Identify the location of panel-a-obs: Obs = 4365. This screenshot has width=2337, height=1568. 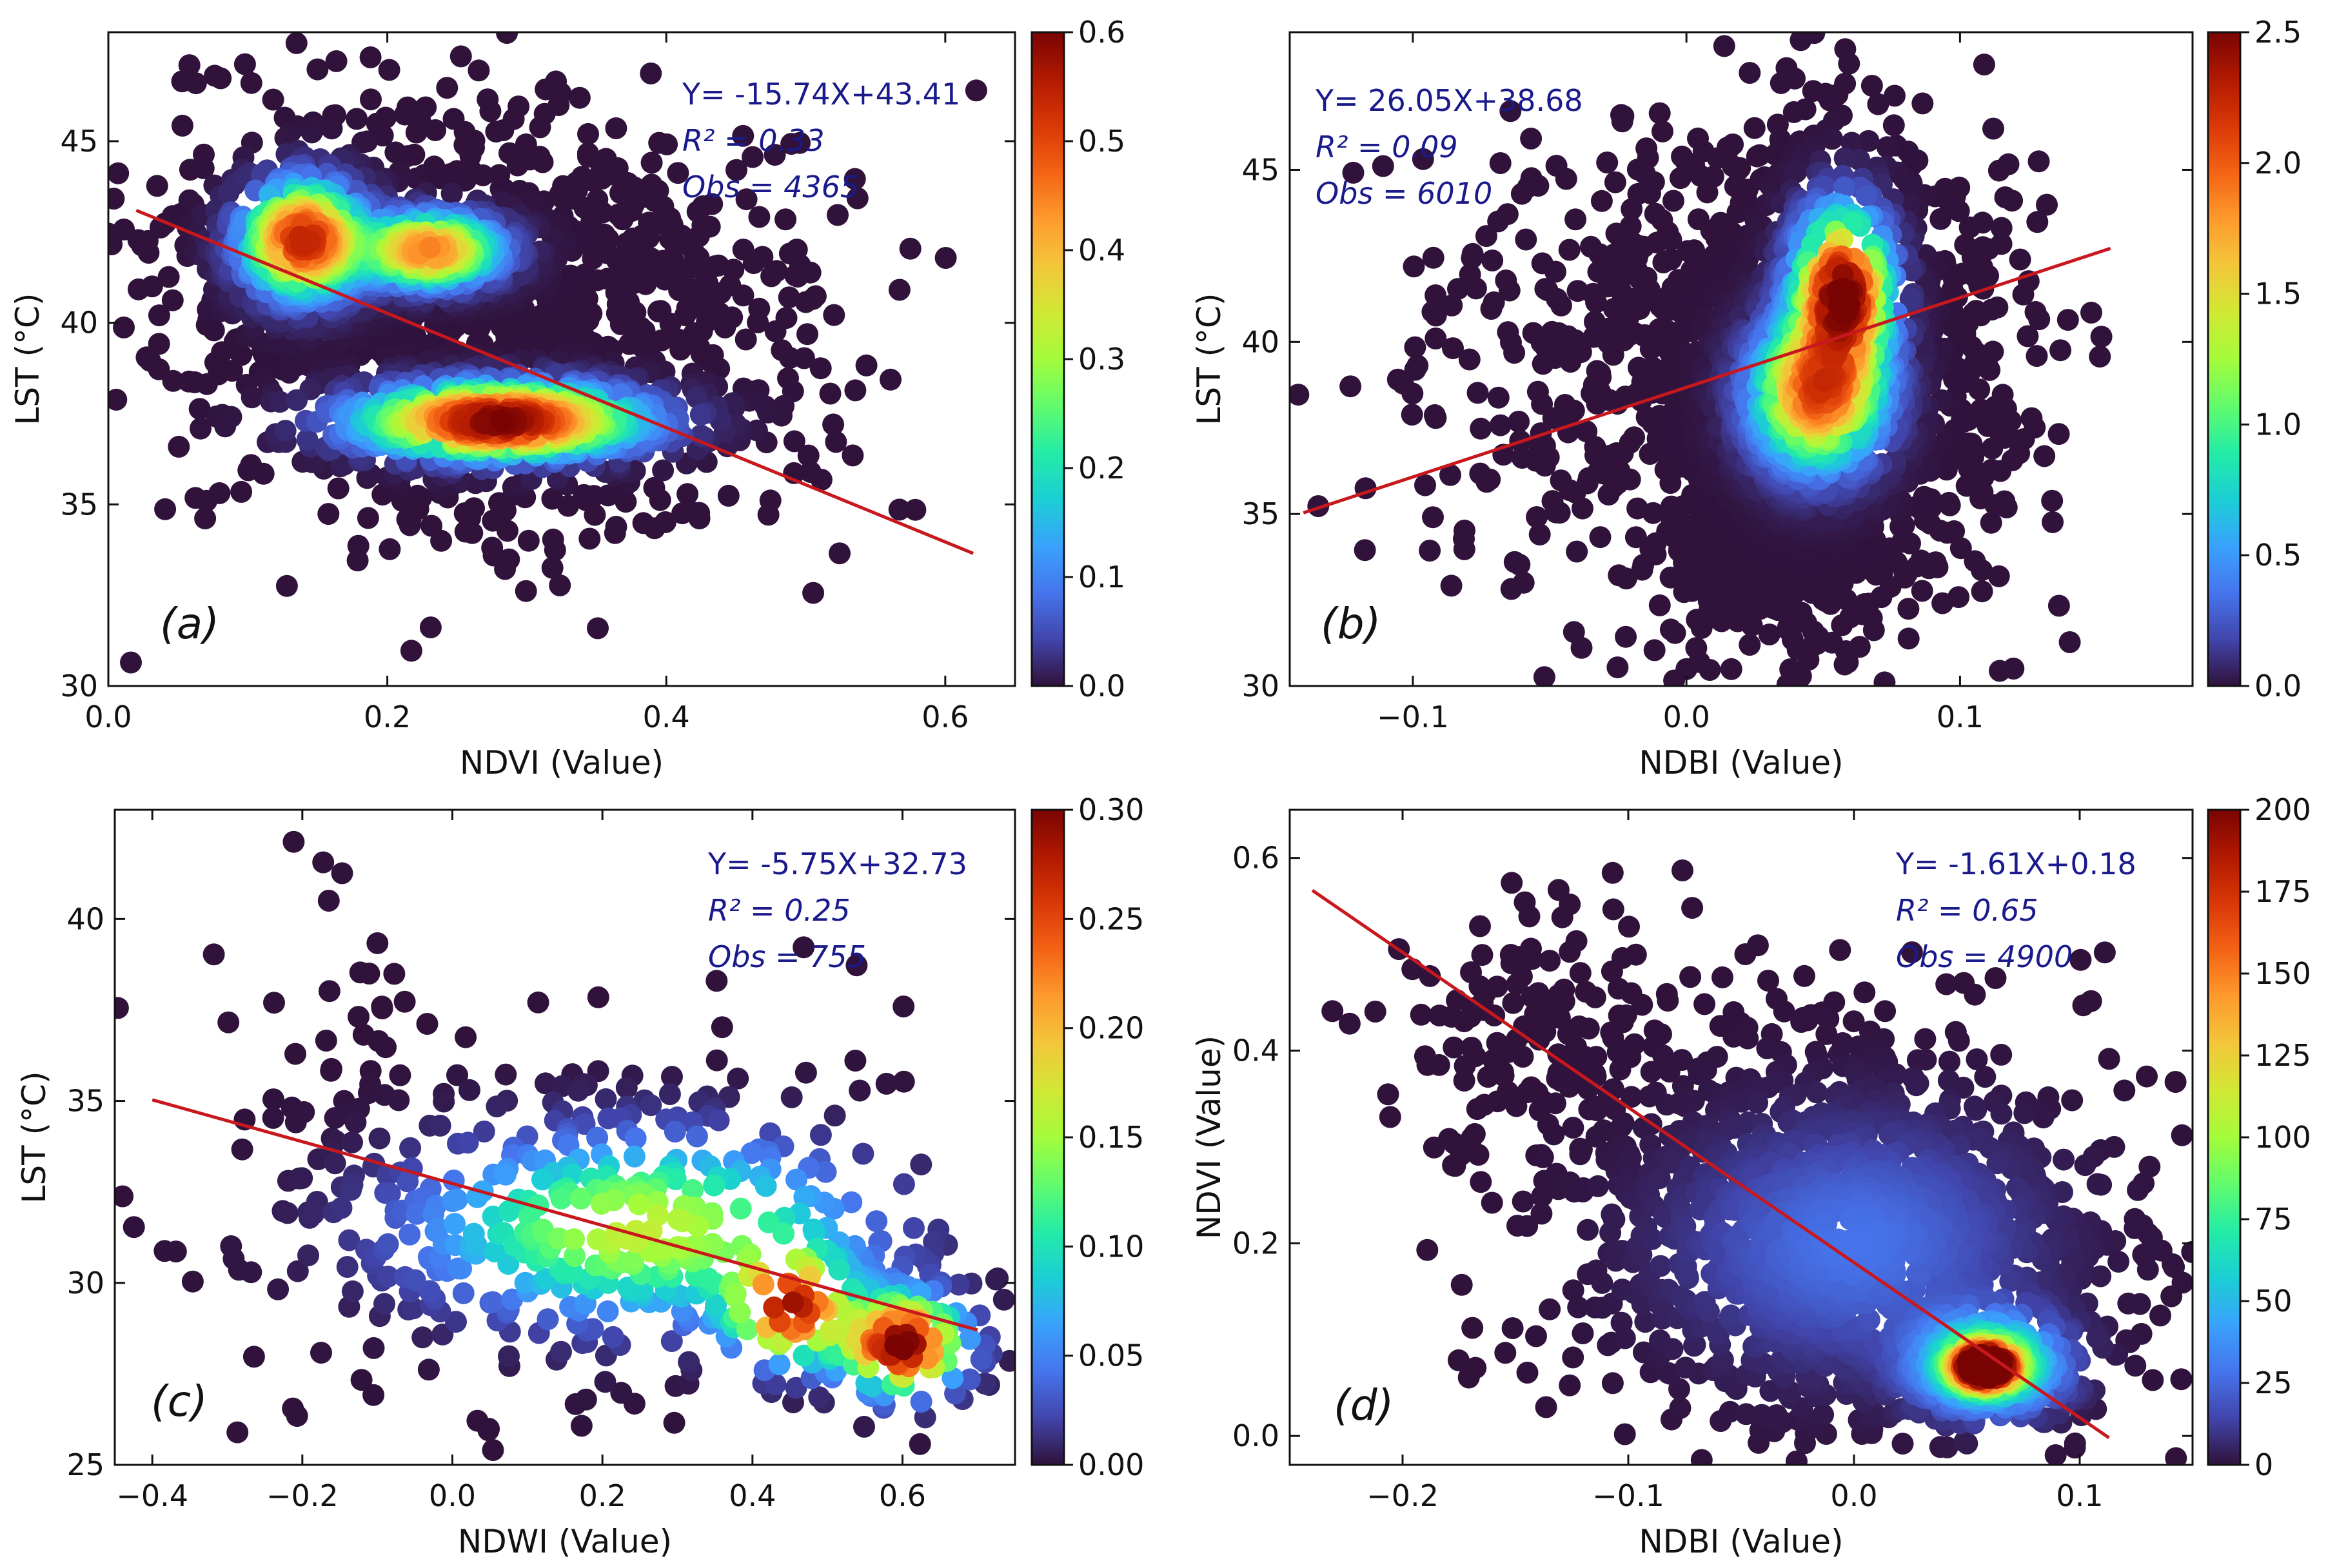
(770, 187).